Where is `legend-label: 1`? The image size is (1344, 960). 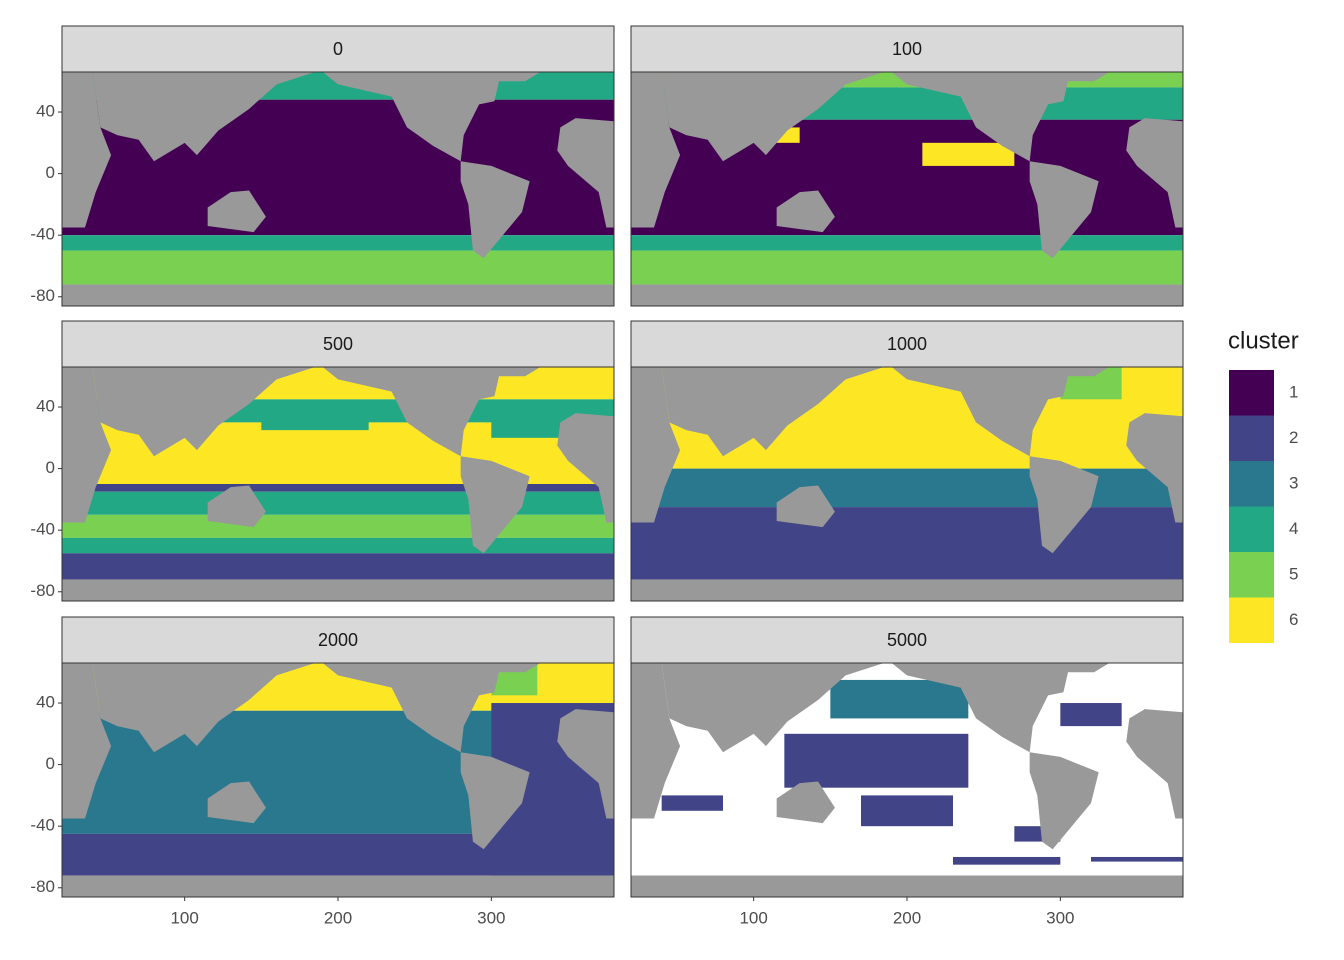 legend-label: 1 is located at coordinates (1293, 391).